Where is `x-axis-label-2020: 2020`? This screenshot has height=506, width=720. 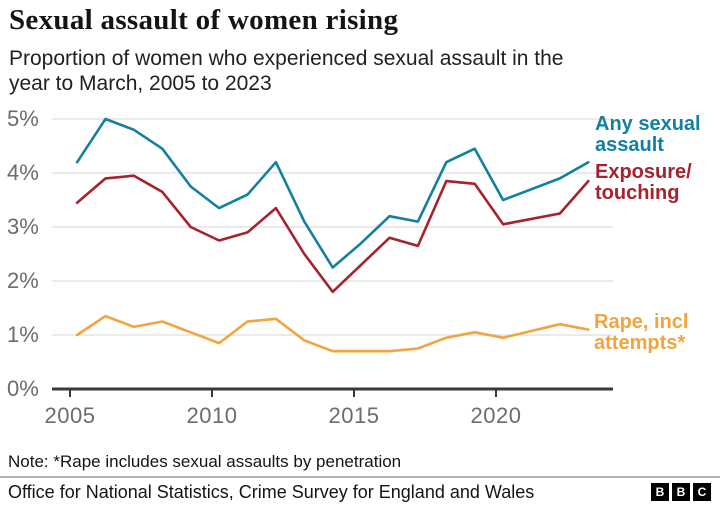 x-axis-label-2020: 2020 is located at coordinates (496, 415).